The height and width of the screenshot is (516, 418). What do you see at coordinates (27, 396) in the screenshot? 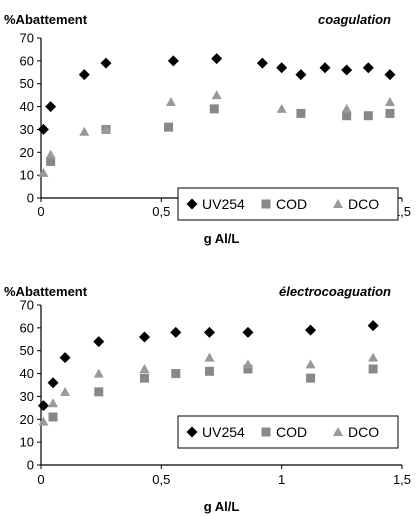
I see `chart-2-y-tick-label: 30` at bounding box center [27, 396].